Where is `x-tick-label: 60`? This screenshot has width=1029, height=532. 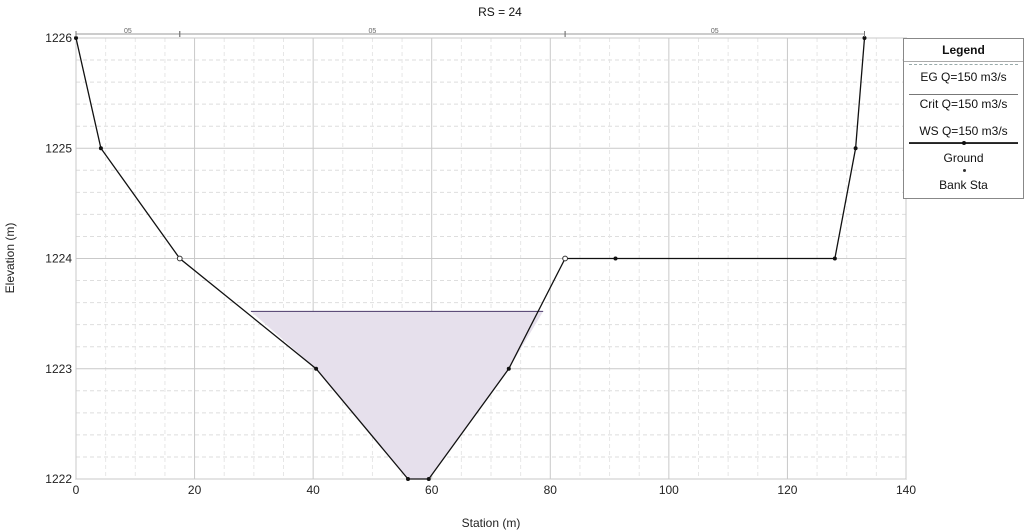 x-tick-label: 60 is located at coordinates (432, 490).